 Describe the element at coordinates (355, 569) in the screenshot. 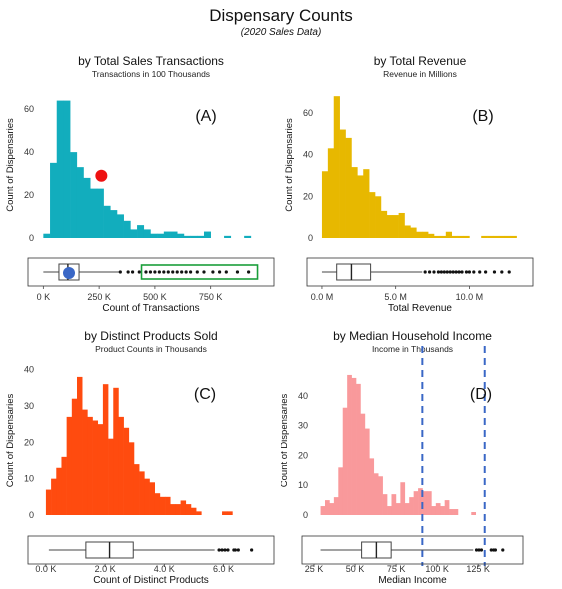

I see `x-tick-label: 50 K` at that location.